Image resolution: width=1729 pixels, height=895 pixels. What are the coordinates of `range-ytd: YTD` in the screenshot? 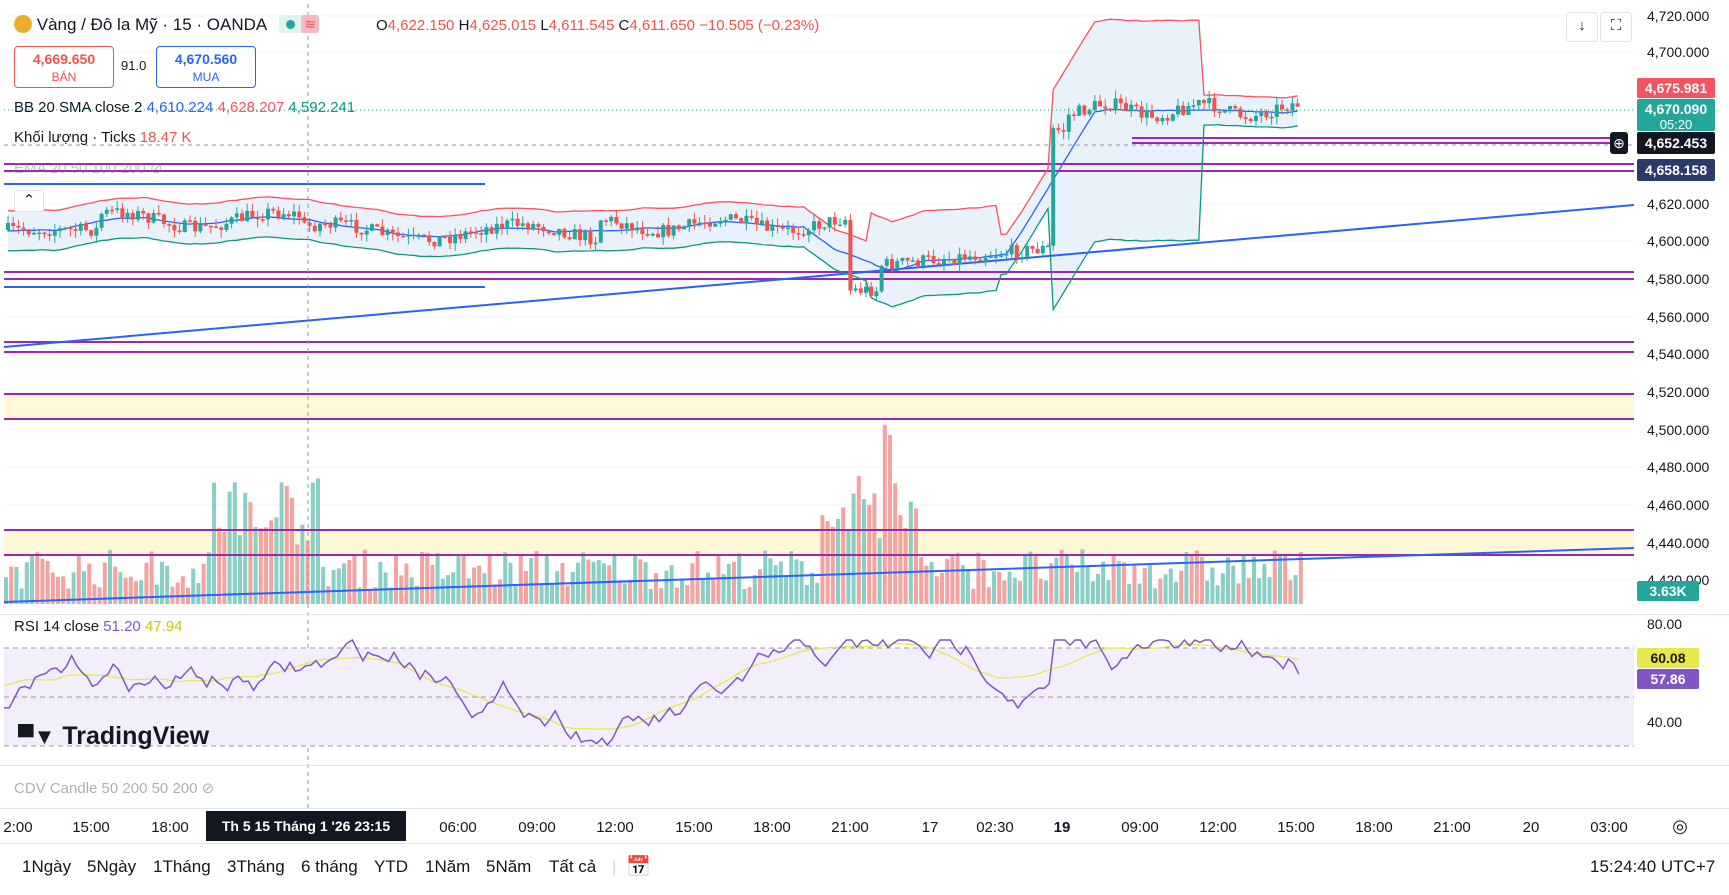 It's located at (391, 866).